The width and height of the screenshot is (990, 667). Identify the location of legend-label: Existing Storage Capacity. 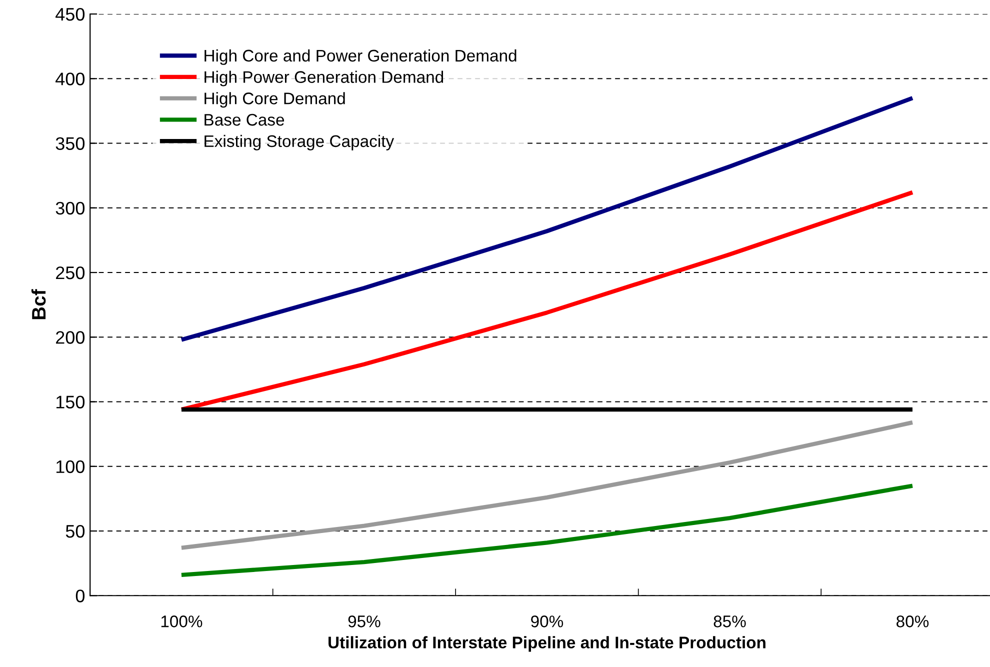
(299, 142).